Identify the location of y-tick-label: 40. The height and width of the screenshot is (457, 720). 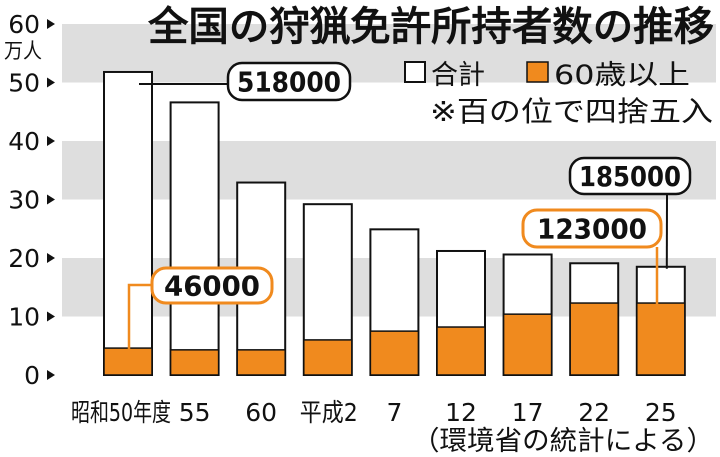
(24, 141).